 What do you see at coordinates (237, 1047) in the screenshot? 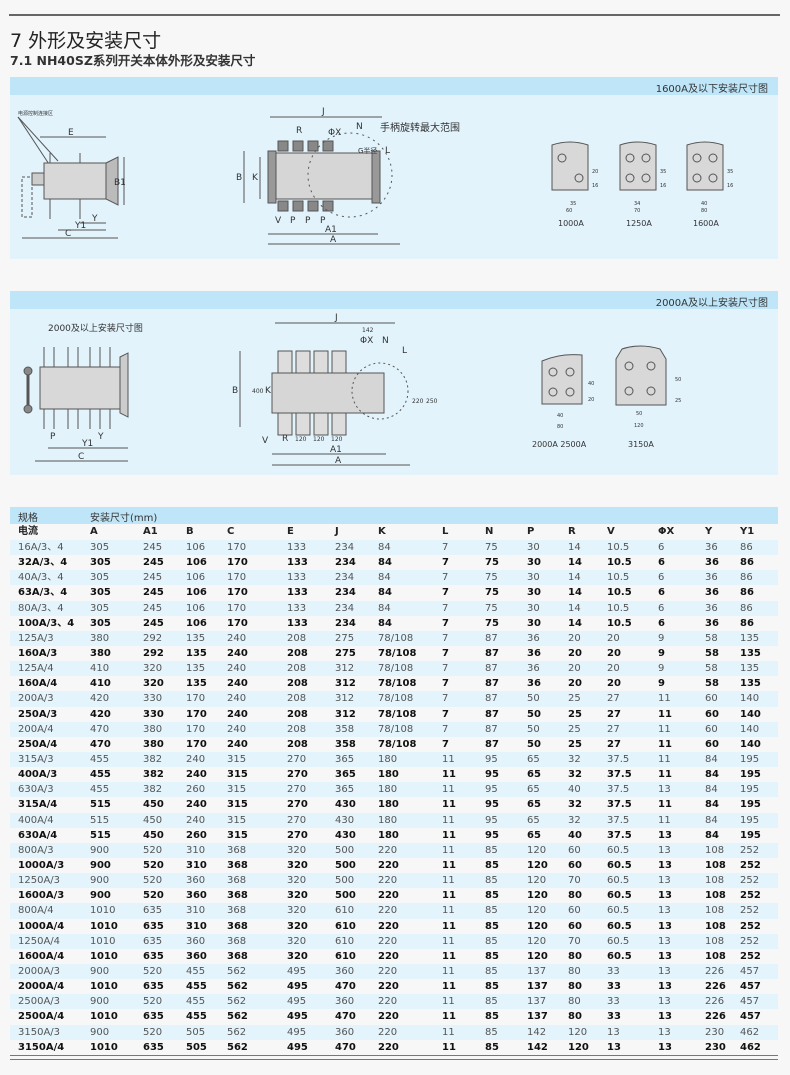
I see `dimension-cell: 562` at bounding box center [237, 1047].